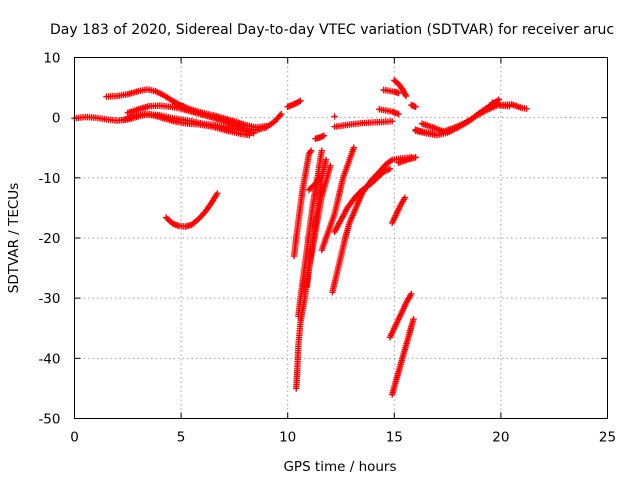 This screenshot has height=480, width=640. What do you see at coordinates (74, 438) in the screenshot?
I see `x-tick-label: 0` at bounding box center [74, 438].